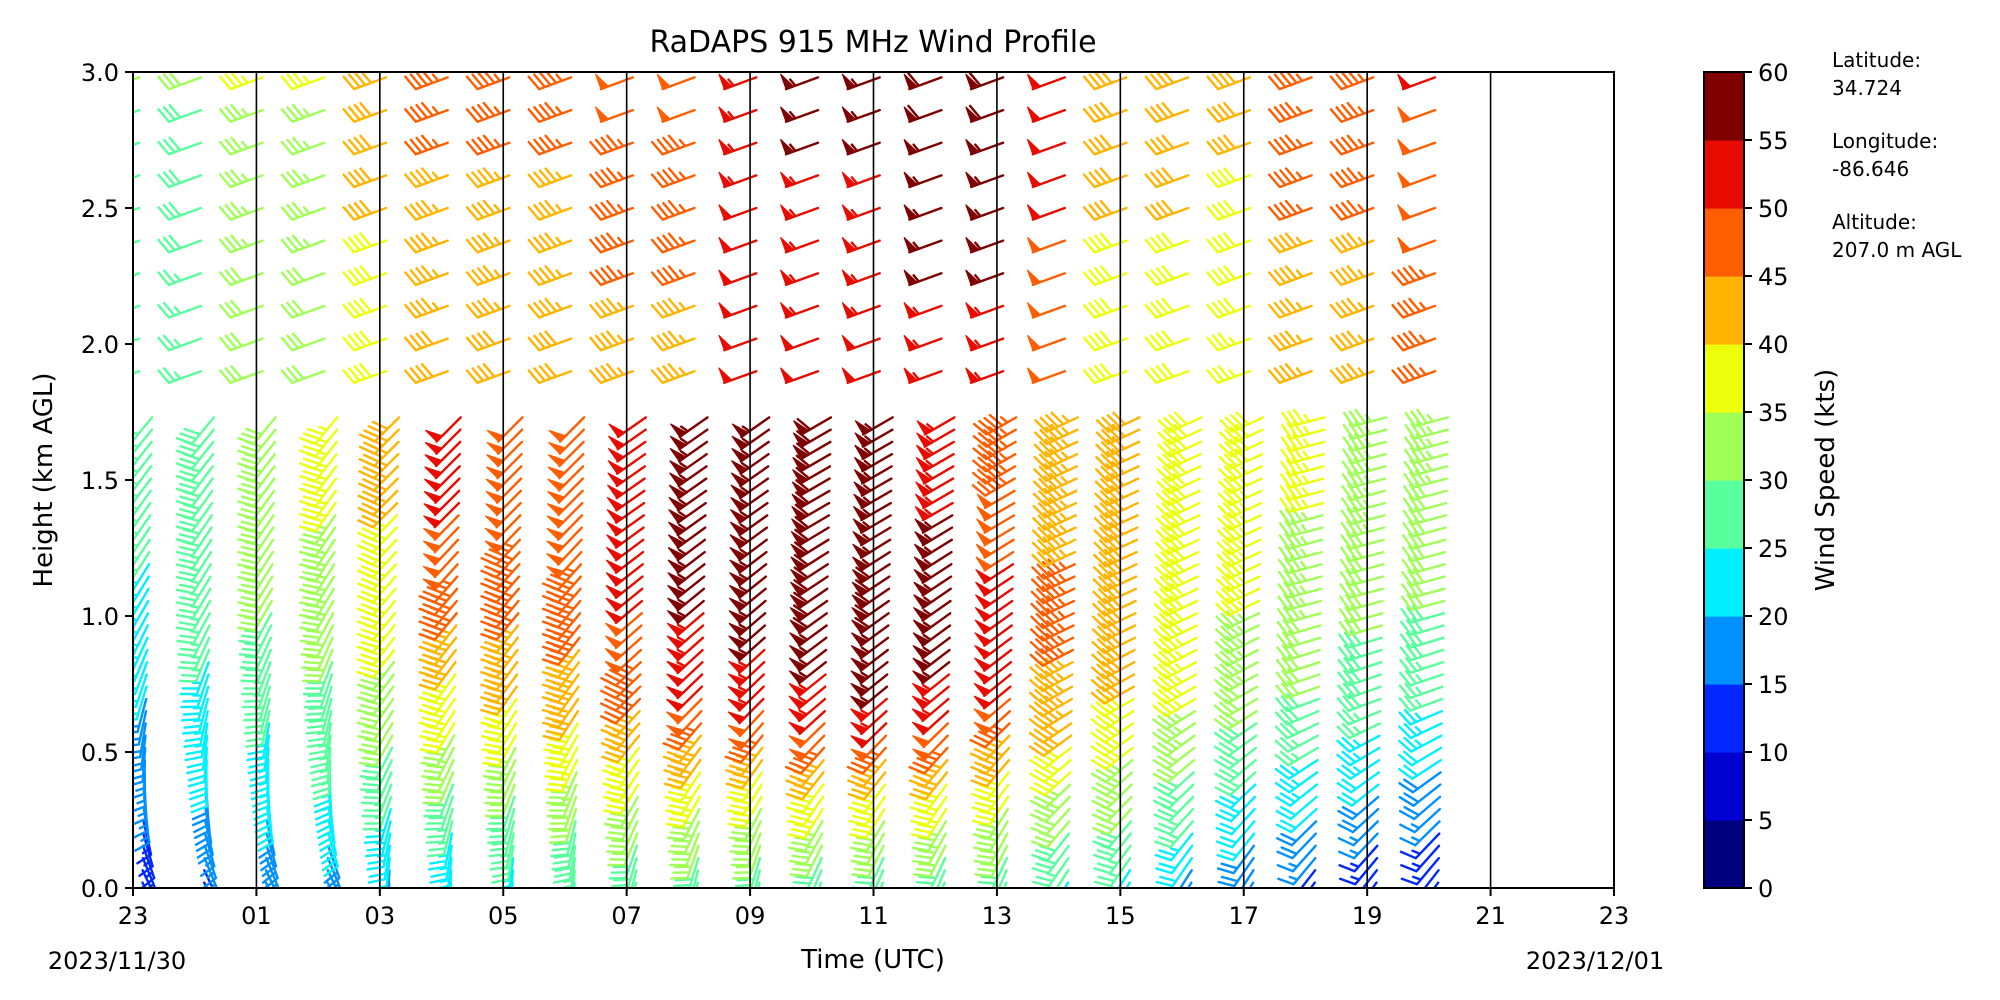  Describe the element at coordinates (626, 916) in the screenshot. I see `x-tick-label: 07` at that location.